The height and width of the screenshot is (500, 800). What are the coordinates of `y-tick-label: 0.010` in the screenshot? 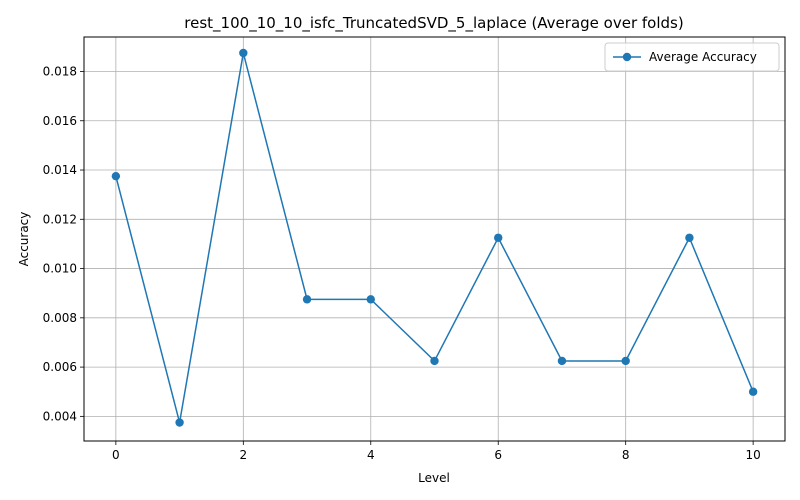 It's located at (60, 269).